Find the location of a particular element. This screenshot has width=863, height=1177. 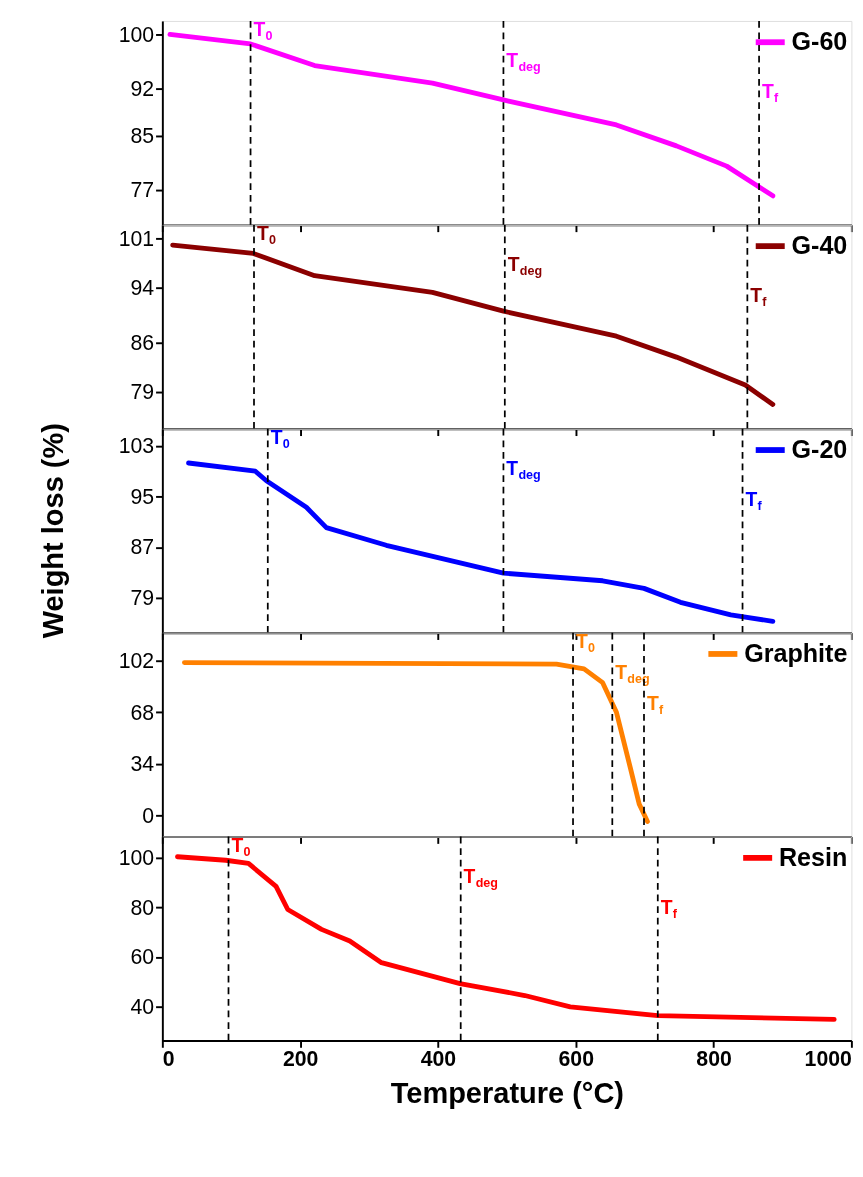

y-tick-label: 86 is located at coordinates (142, 343).